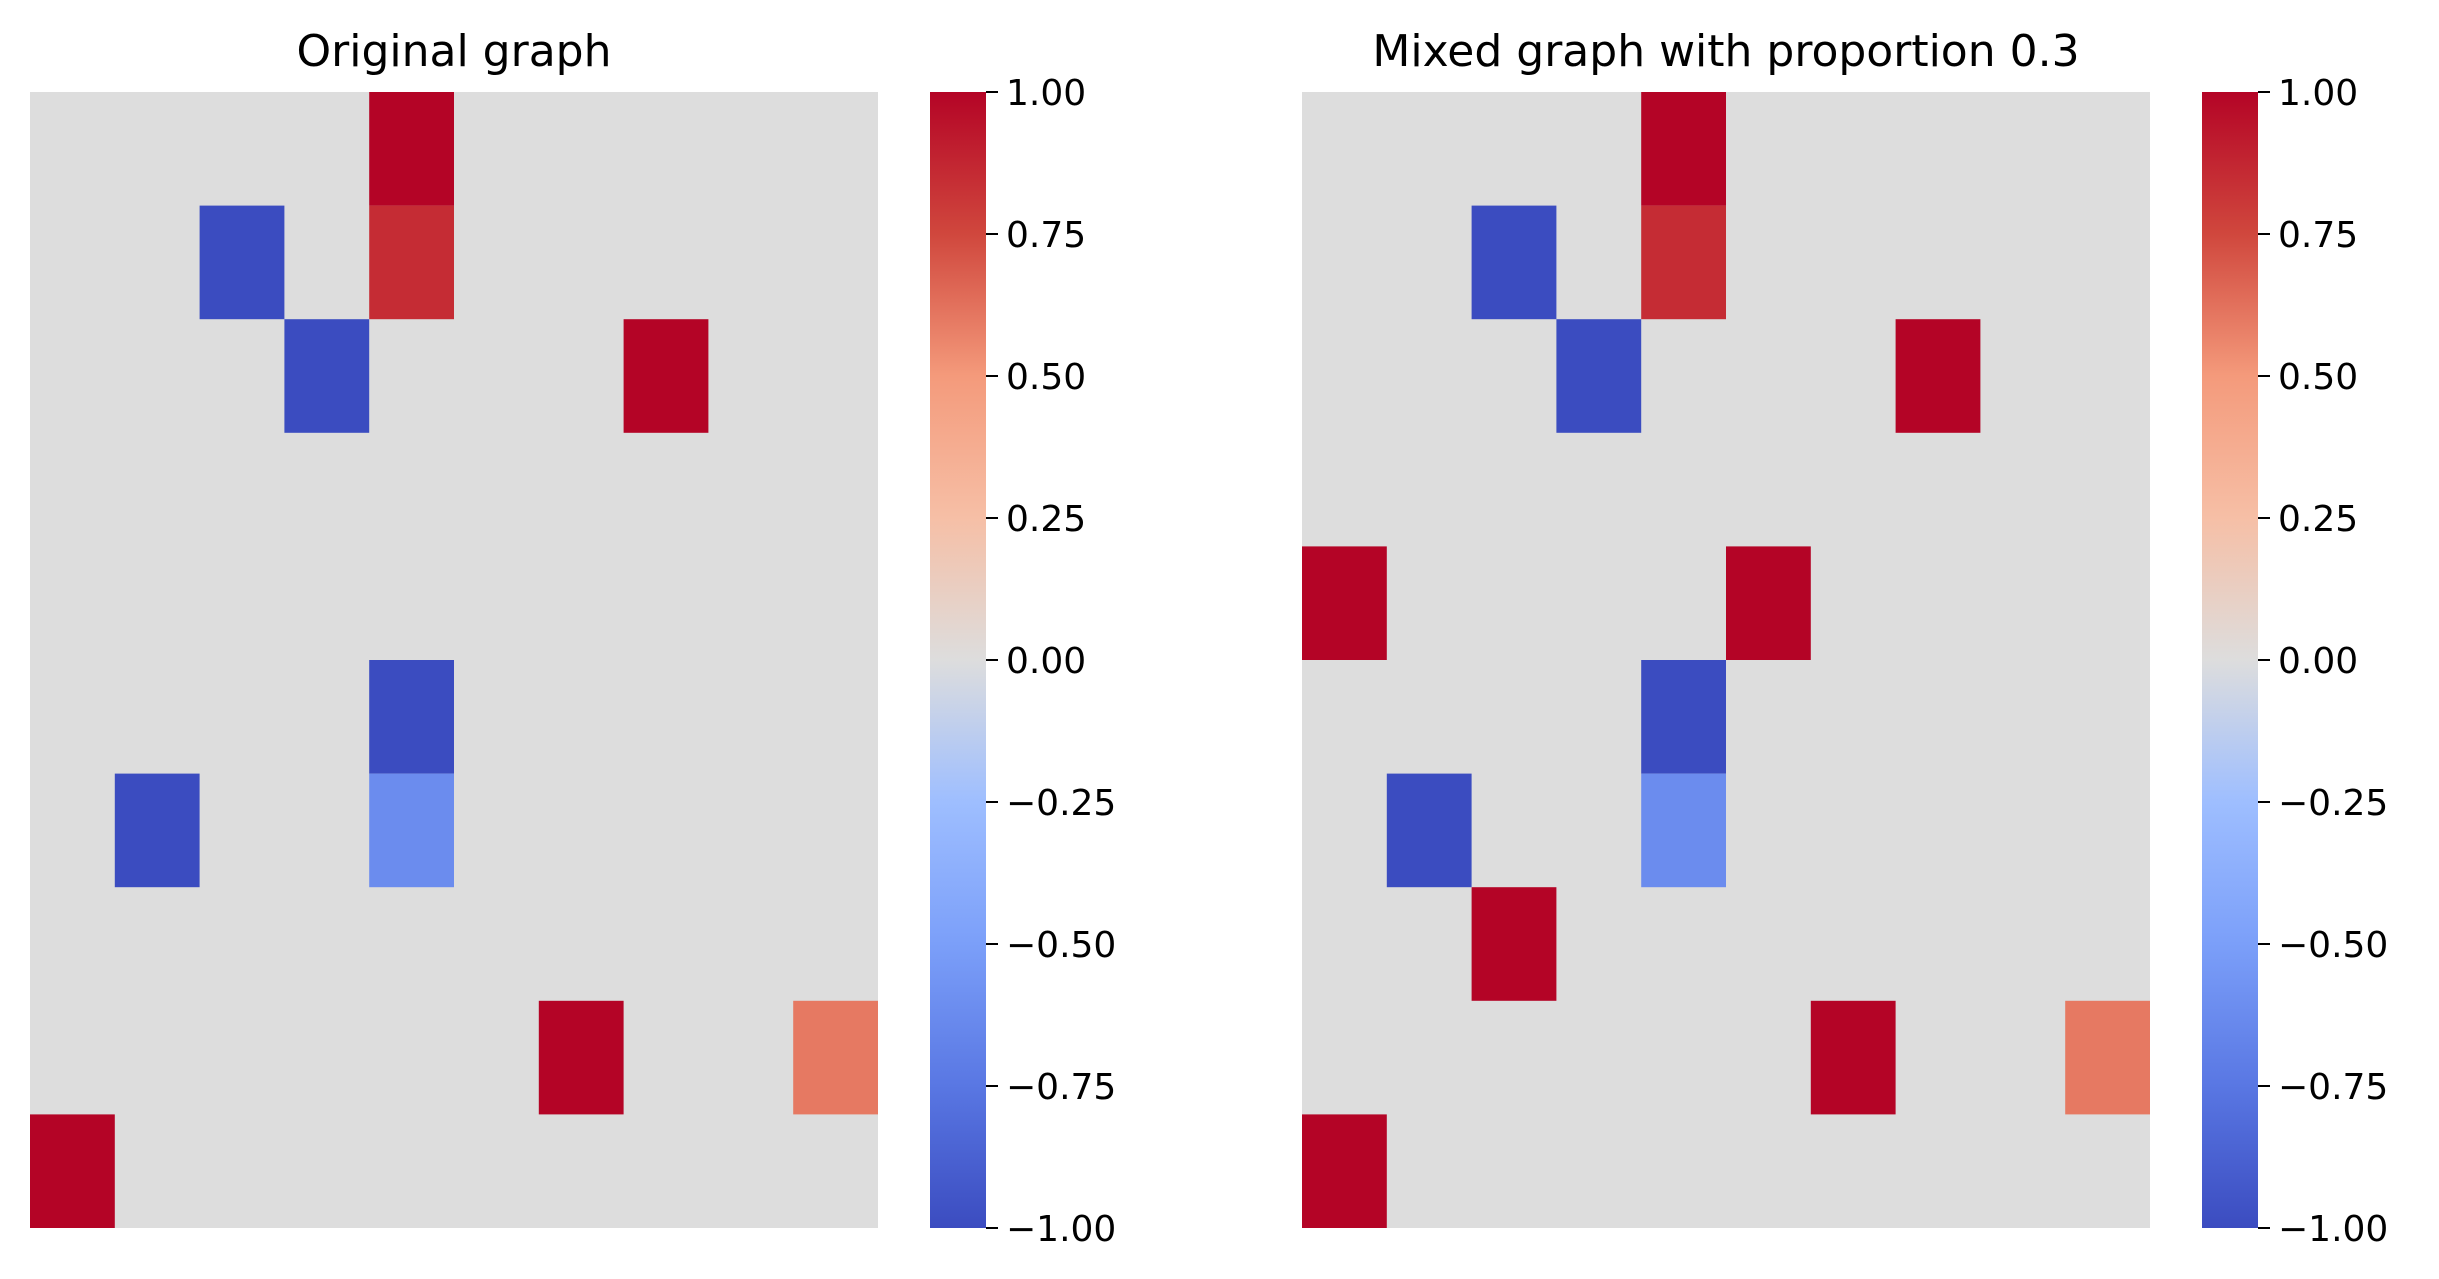 The width and height of the screenshot is (2439, 1279). What do you see at coordinates (454, 51) in the screenshot?
I see `chart-title: Original graph` at bounding box center [454, 51].